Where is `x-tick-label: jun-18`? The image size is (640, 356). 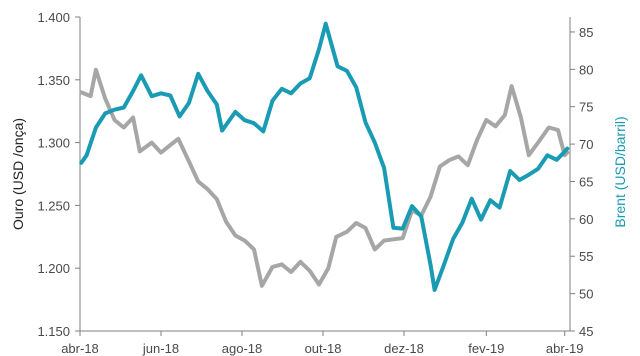 x-tick-label: jun-18 is located at coordinates (160, 348).